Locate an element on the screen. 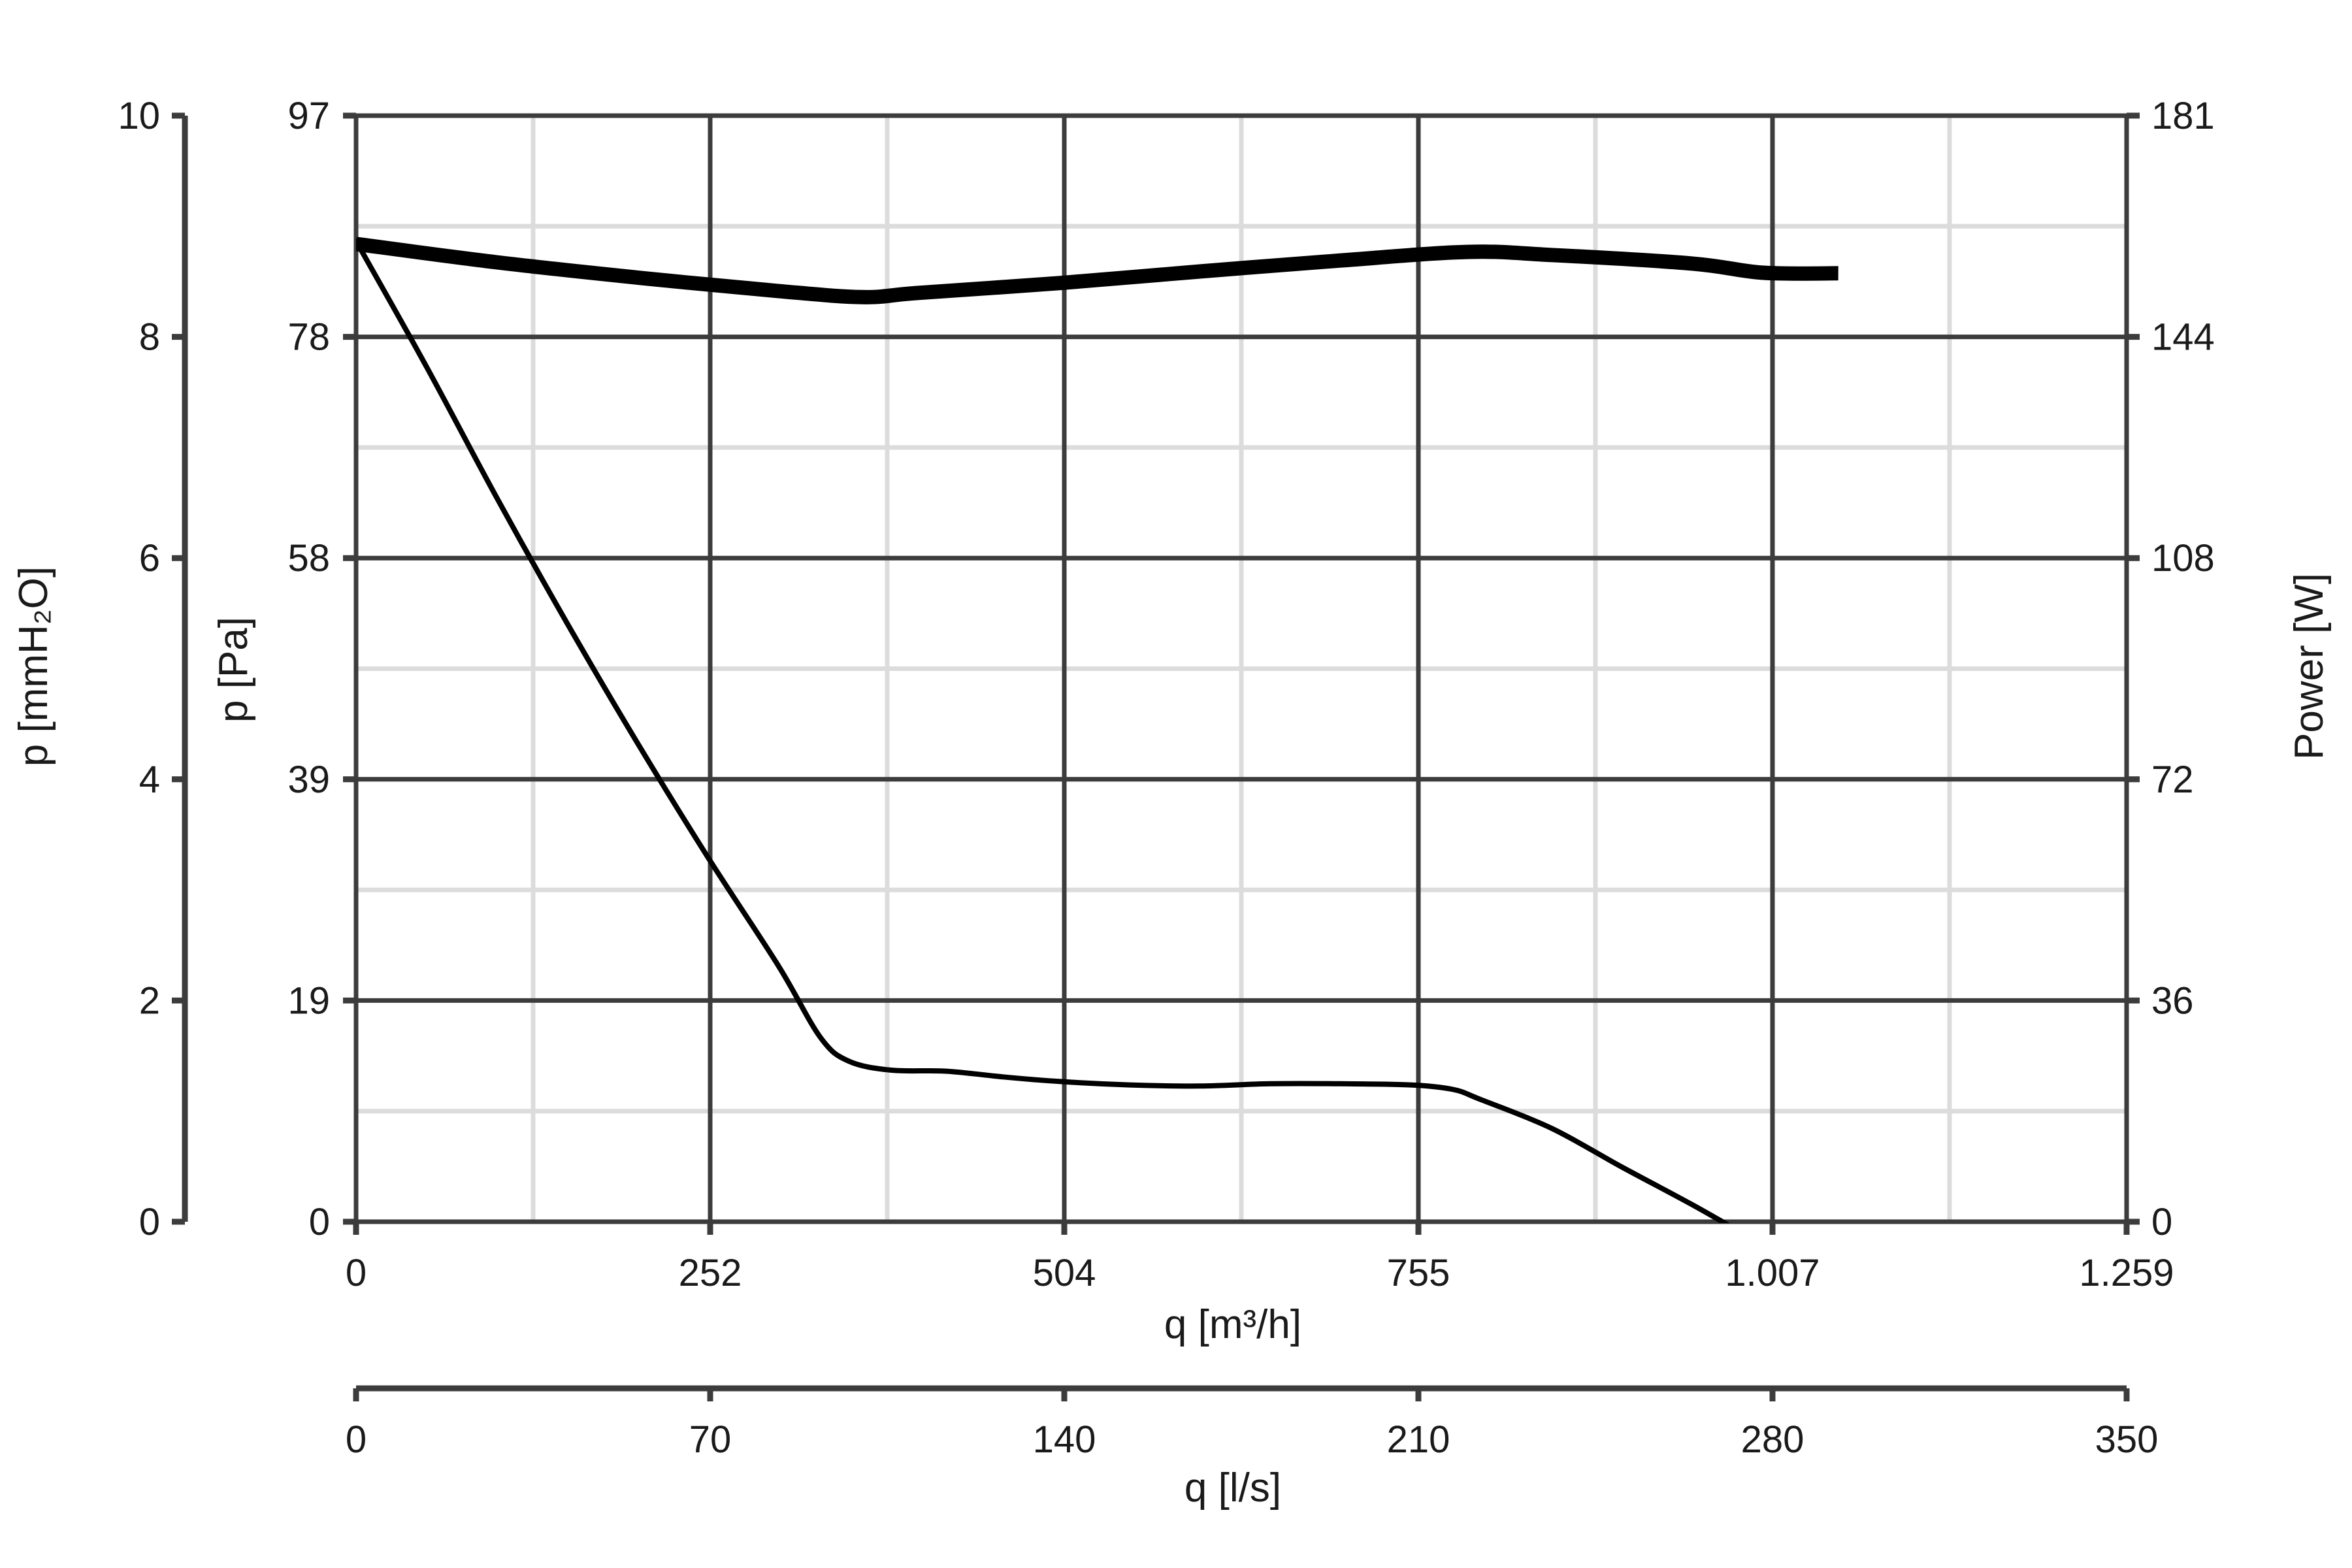 The width and height of the screenshot is (2352, 1568). pa-tick-label: 78 is located at coordinates (308, 337).